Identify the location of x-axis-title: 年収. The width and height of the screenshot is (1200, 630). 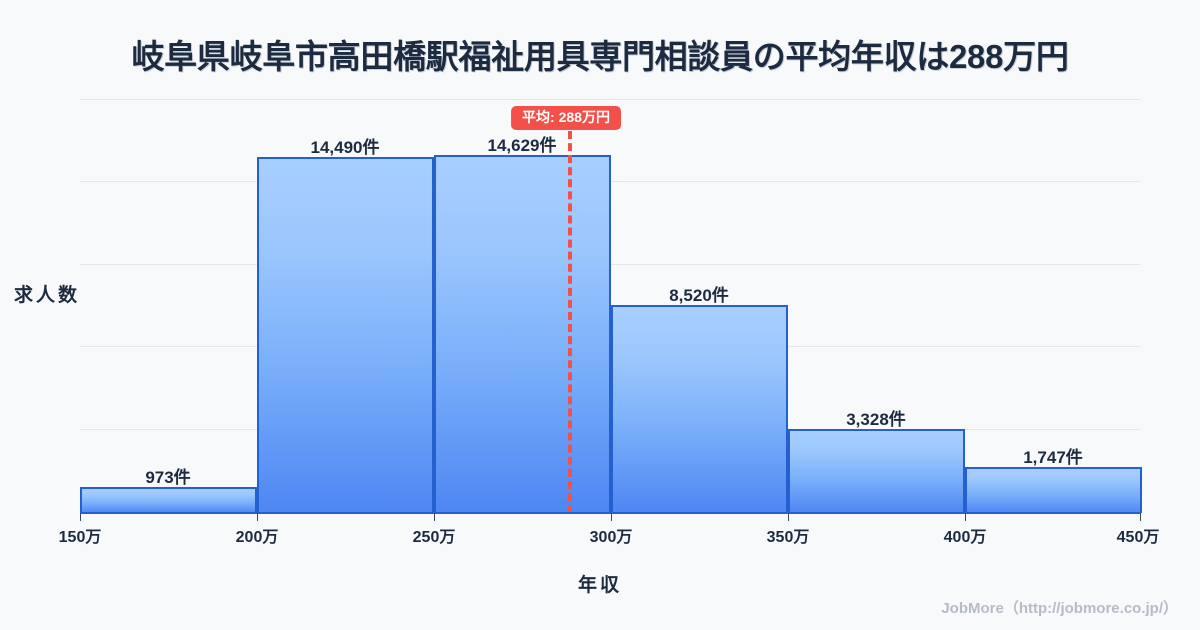
(599, 585).